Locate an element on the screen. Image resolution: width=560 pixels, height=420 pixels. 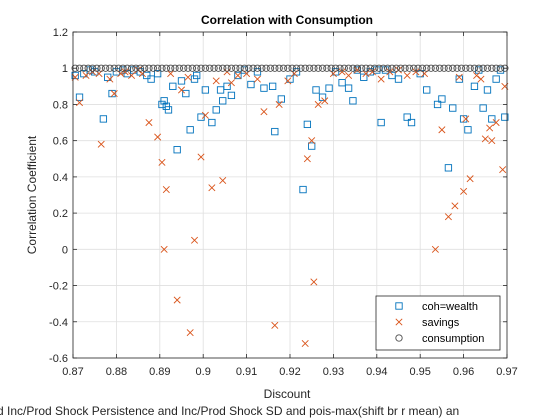
x-tick-label: 0.87 is located at coordinates (72, 372).